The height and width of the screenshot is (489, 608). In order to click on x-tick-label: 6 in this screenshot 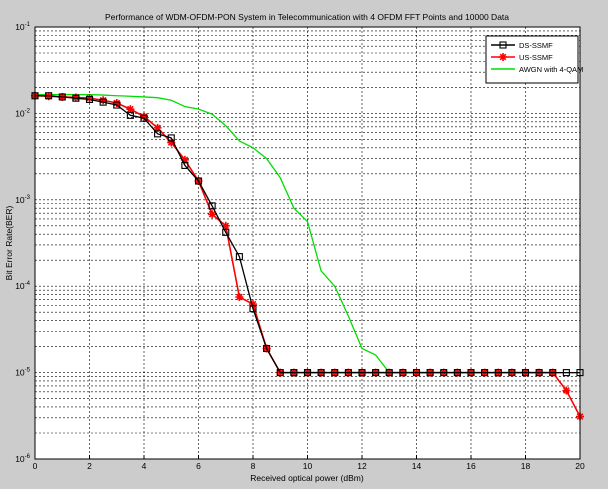, I will do `click(198, 466)`.